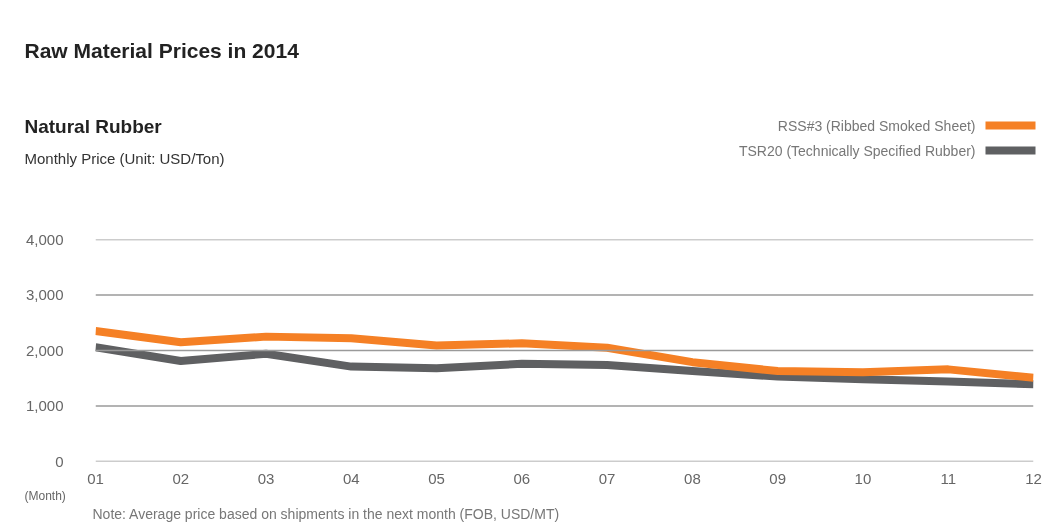  Describe the element at coordinates (436, 478) in the screenshot. I see `x-tick-label: 05` at that location.